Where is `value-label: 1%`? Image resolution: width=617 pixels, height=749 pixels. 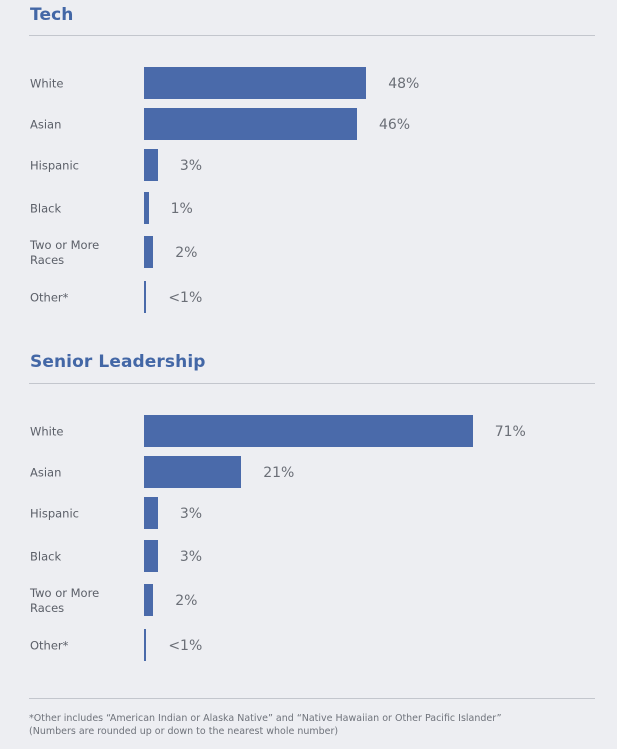 value-label: 1% is located at coordinates (181, 209).